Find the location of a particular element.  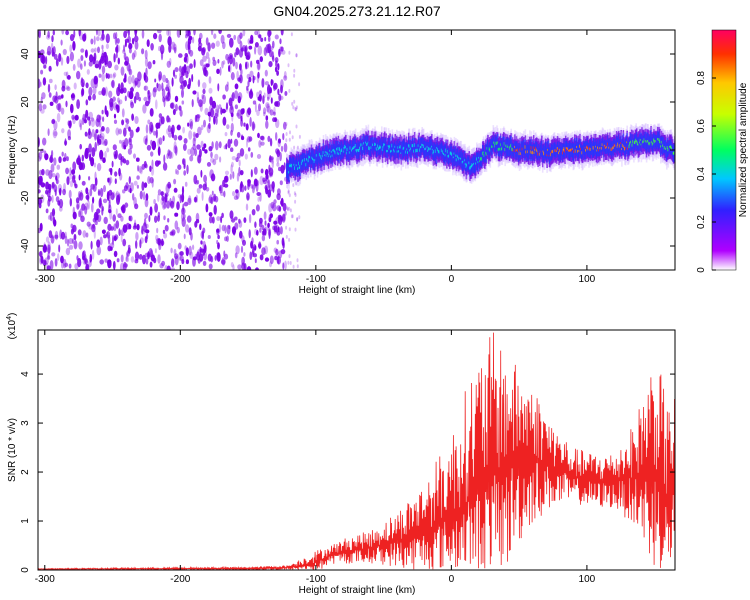

signal-mid is located at coordinates (530, 148).